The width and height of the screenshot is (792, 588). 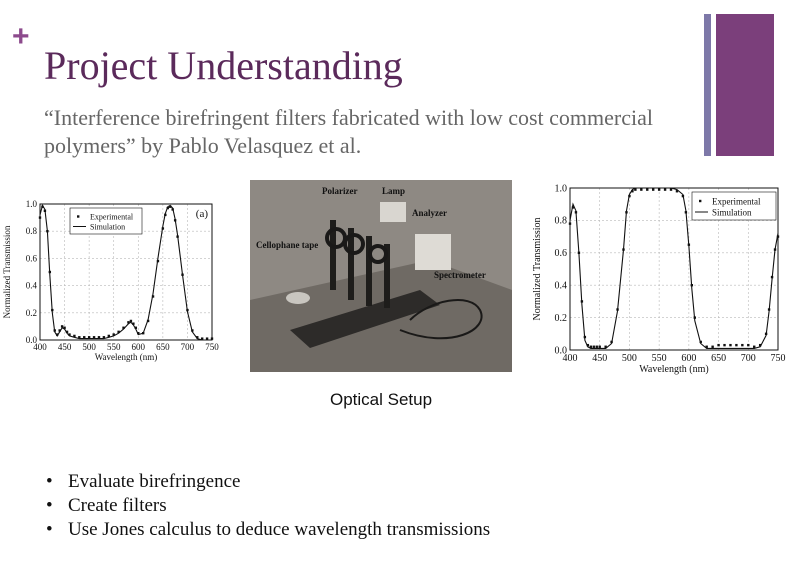 What do you see at coordinates (561, 318) in the screenshot?
I see `y-tick-label: 0.2` at bounding box center [561, 318].